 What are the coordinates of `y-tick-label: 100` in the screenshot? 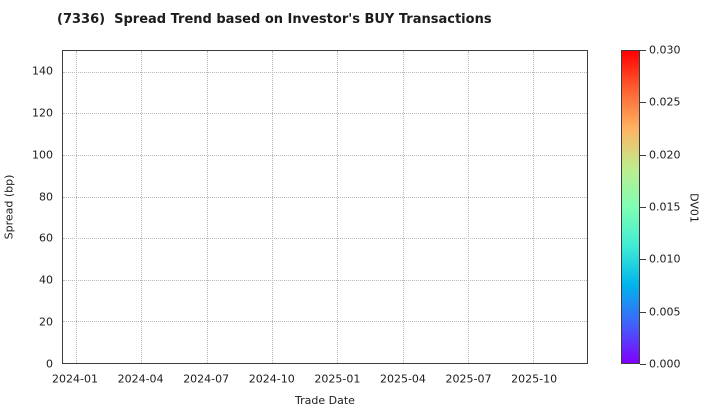 It's located at (42, 155).